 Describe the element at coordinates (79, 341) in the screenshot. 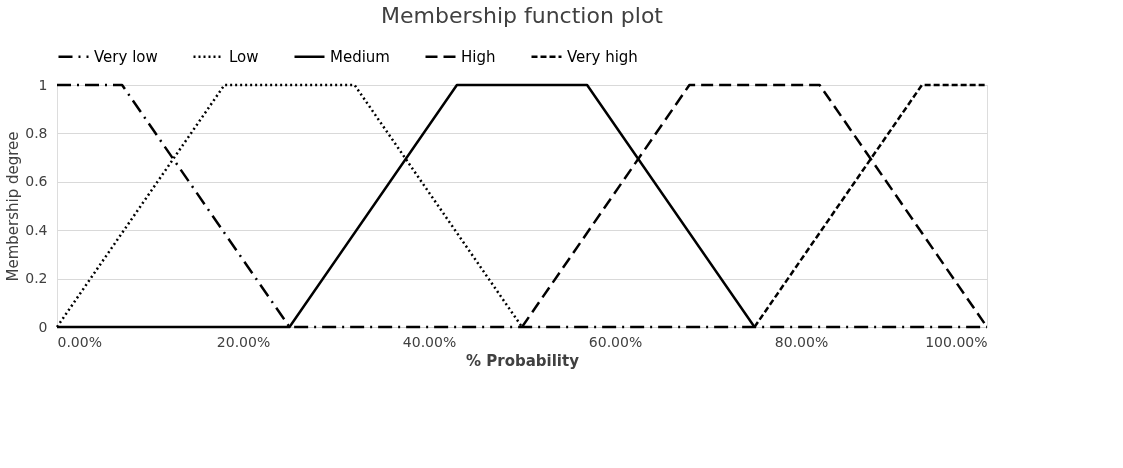

I see `x-tick-label: 0.00%` at that location.